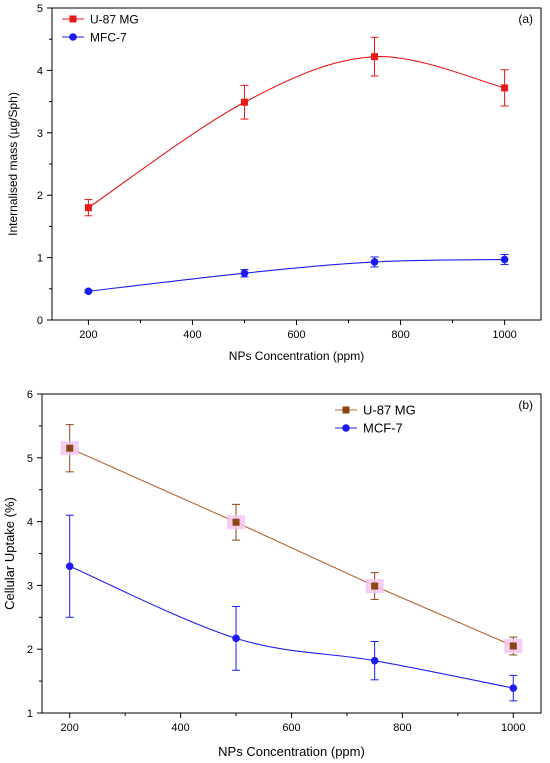 This screenshot has height=763, width=550. Describe the element at coordinates (40, 321) in the screenshot. I see `y-tick-label: 0` at that location.